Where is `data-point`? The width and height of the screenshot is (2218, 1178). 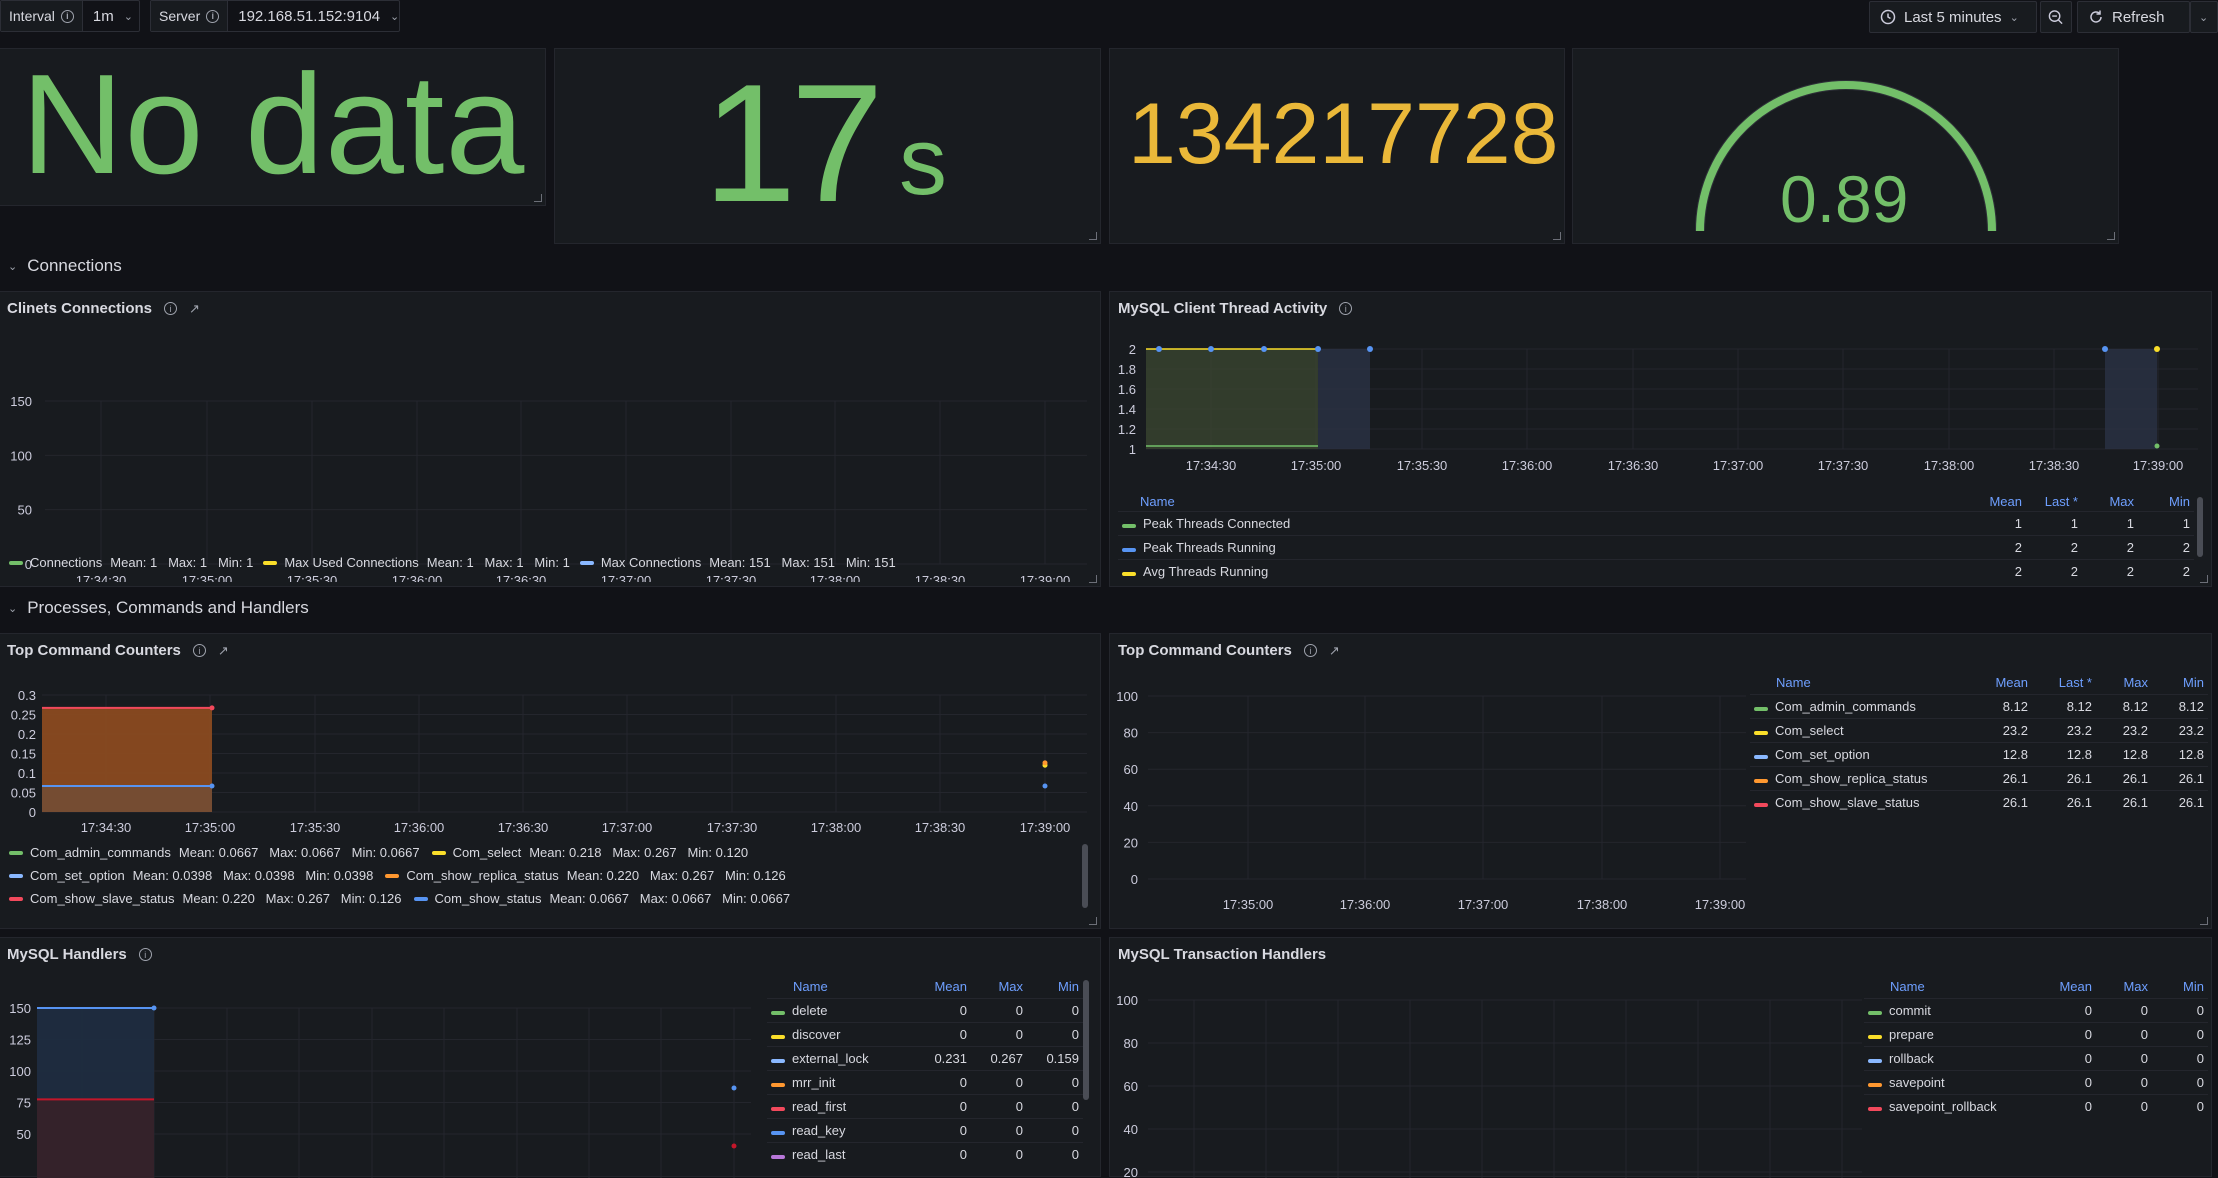 data-point is located at coordinates (1318, 349).